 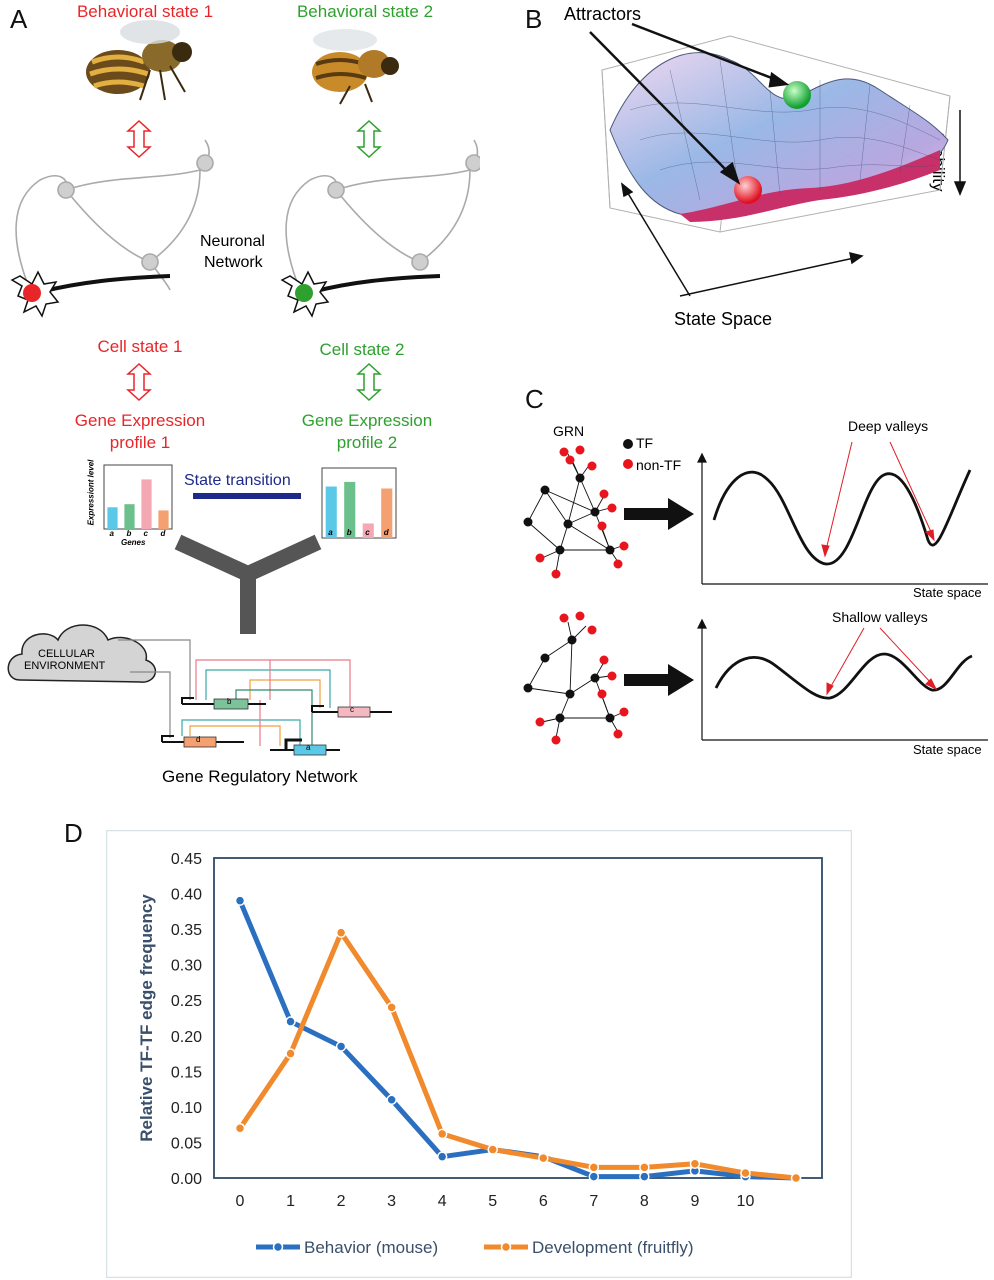 I want to click on landscape-axes-bottom, so click(x=842, y=679).